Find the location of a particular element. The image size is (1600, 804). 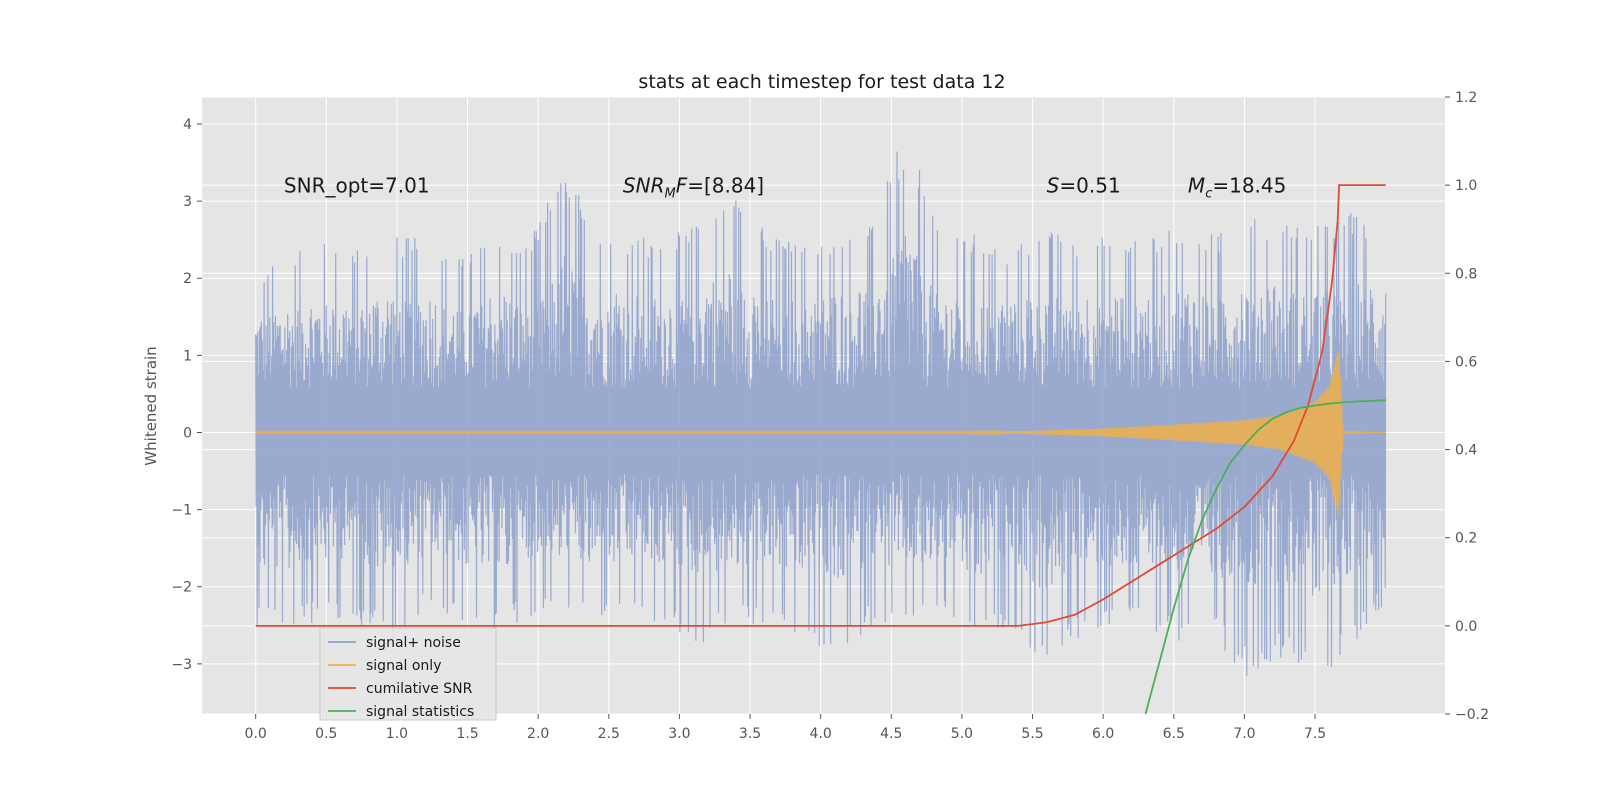

x-tick-label: 3.5 is located at coordinates (750, 734).